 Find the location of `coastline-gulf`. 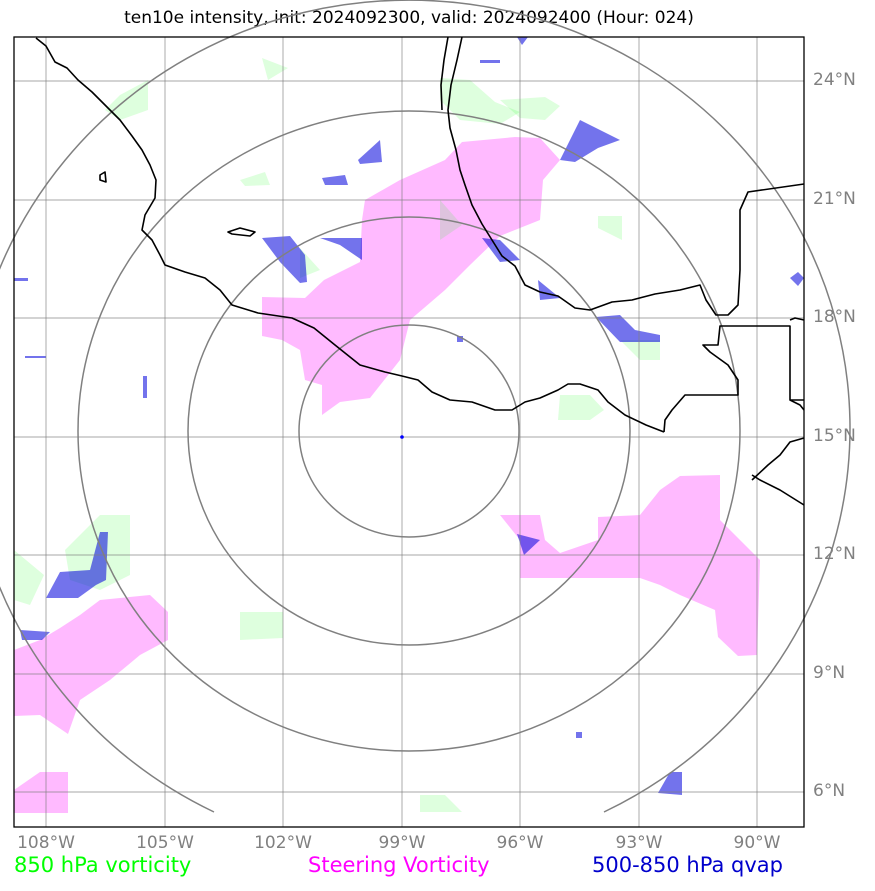

coastline-gulf is located at coordinates (626, 176).